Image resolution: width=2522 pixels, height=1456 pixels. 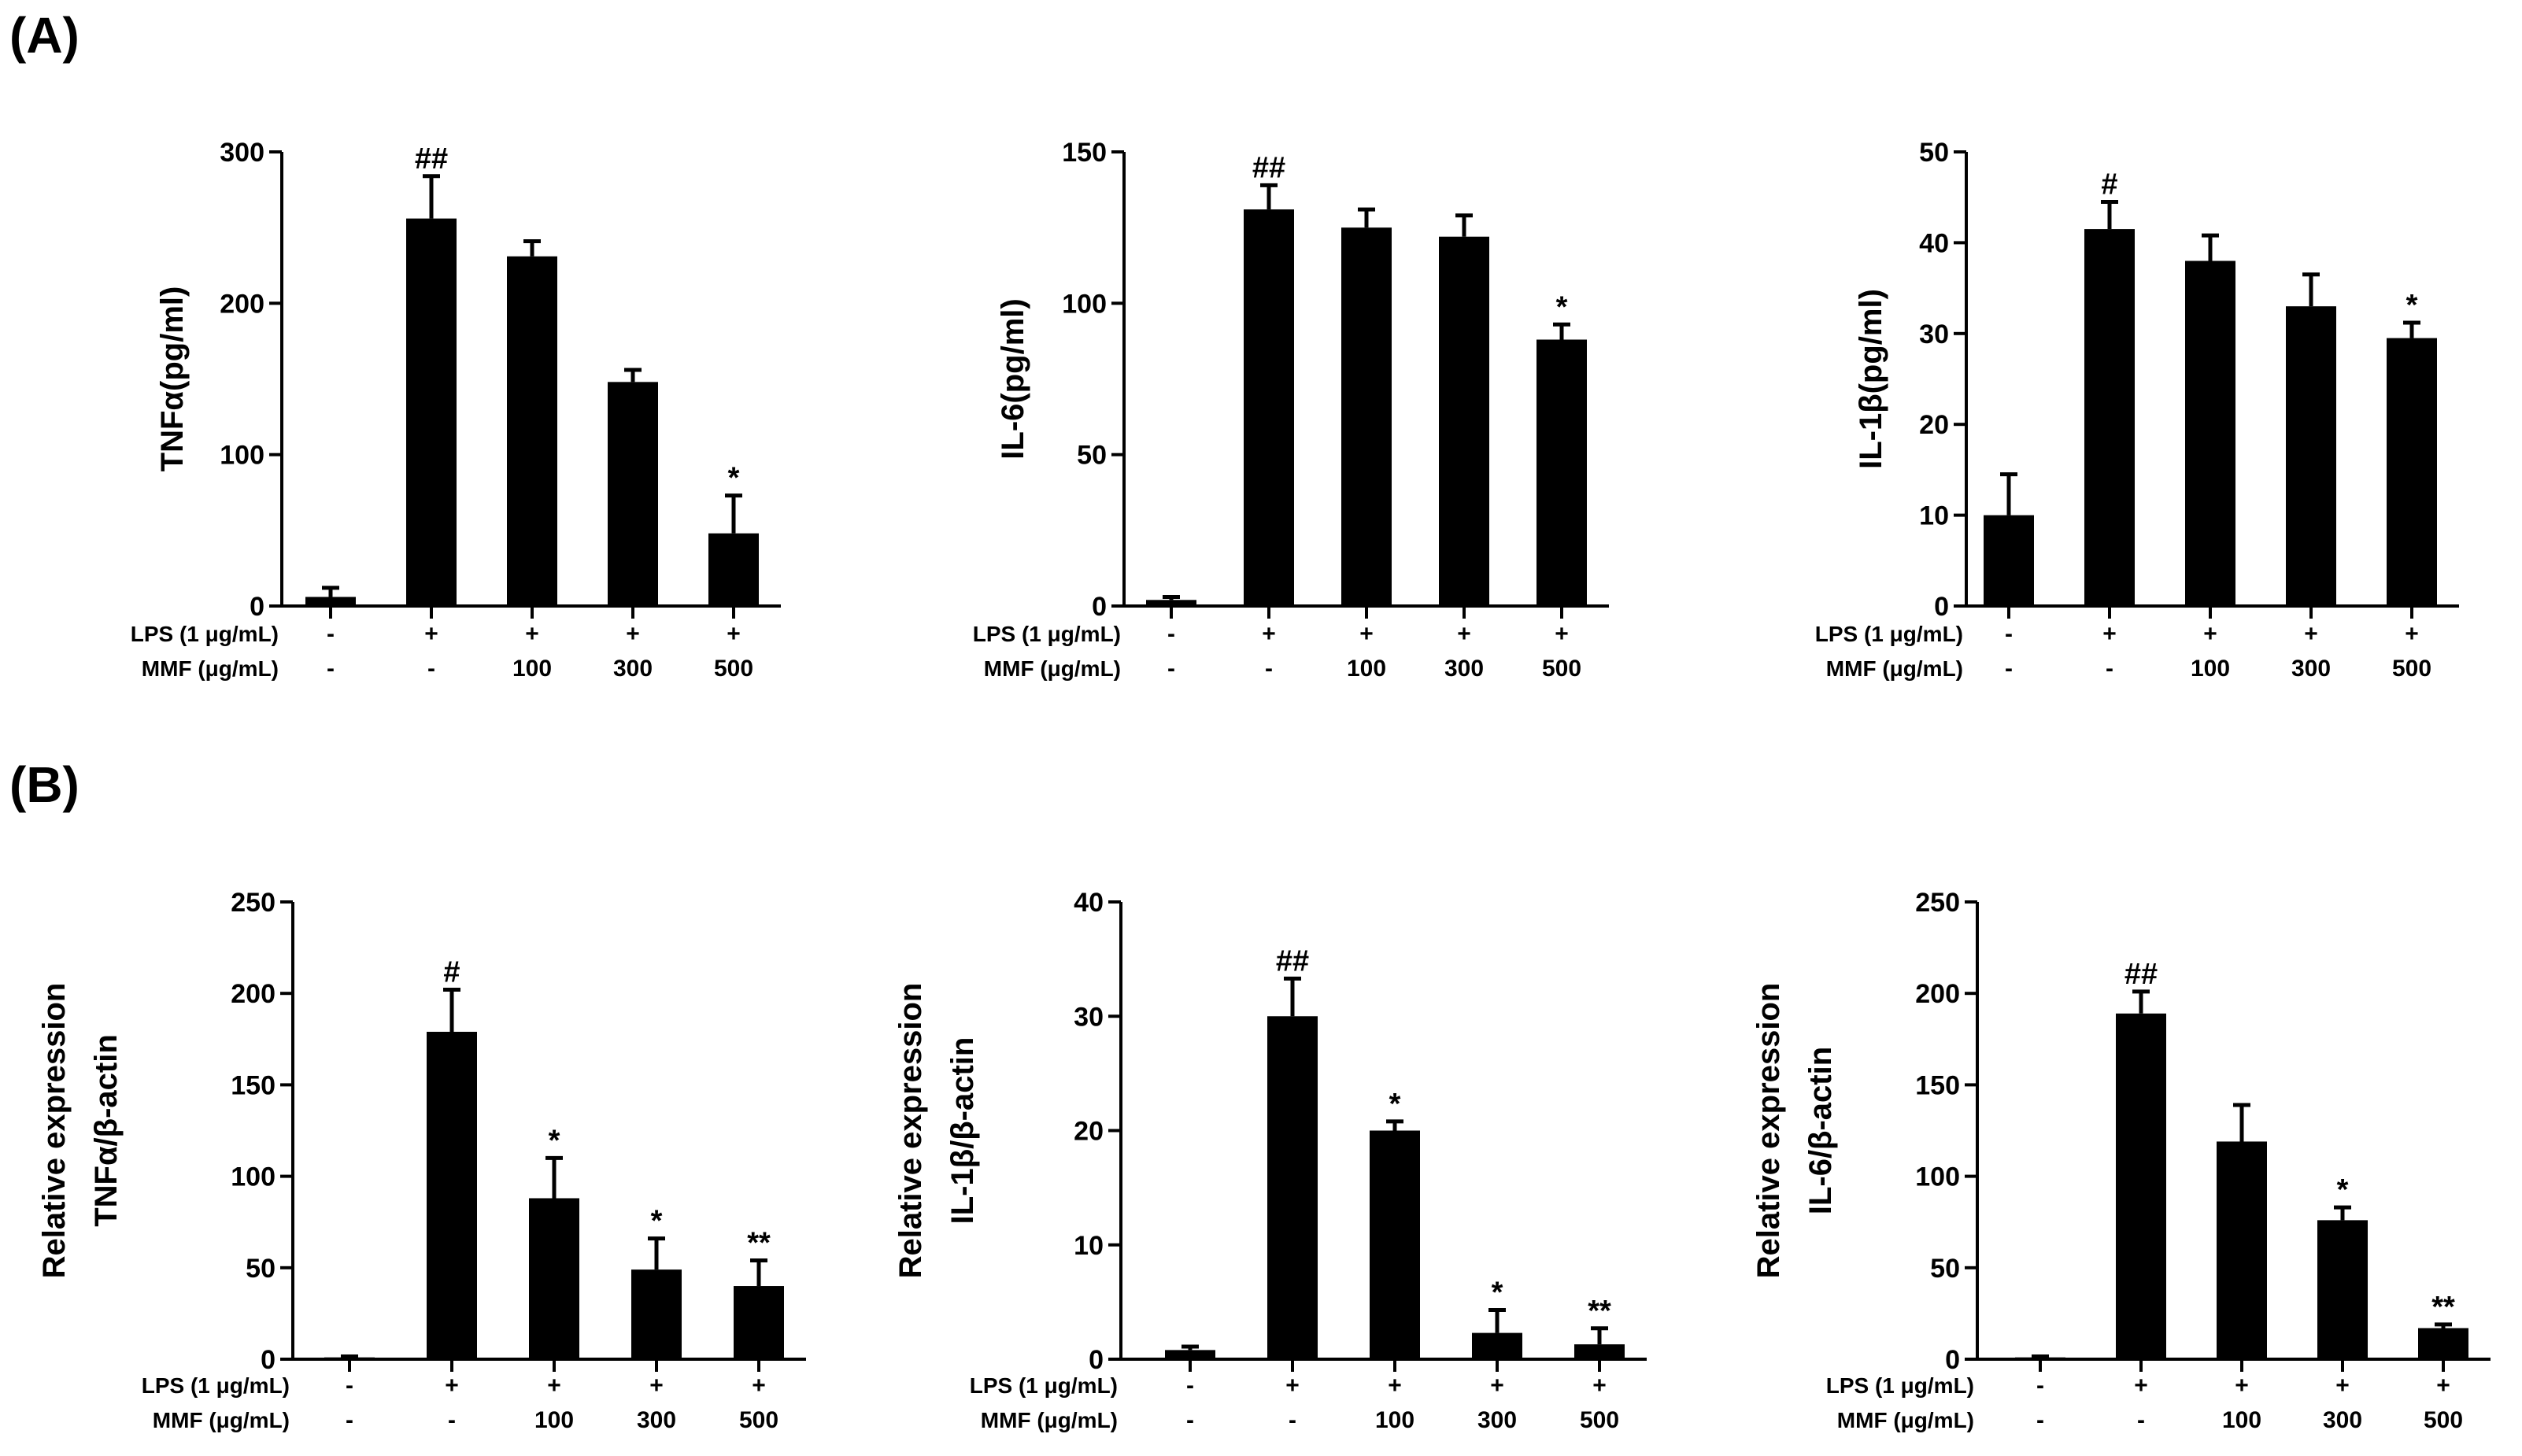 What do you see at coordinates (1821, 1130) in the screenshot?
I see `y-axis-title: IL-6/β-actin` at bounding box center [1821, 1130].